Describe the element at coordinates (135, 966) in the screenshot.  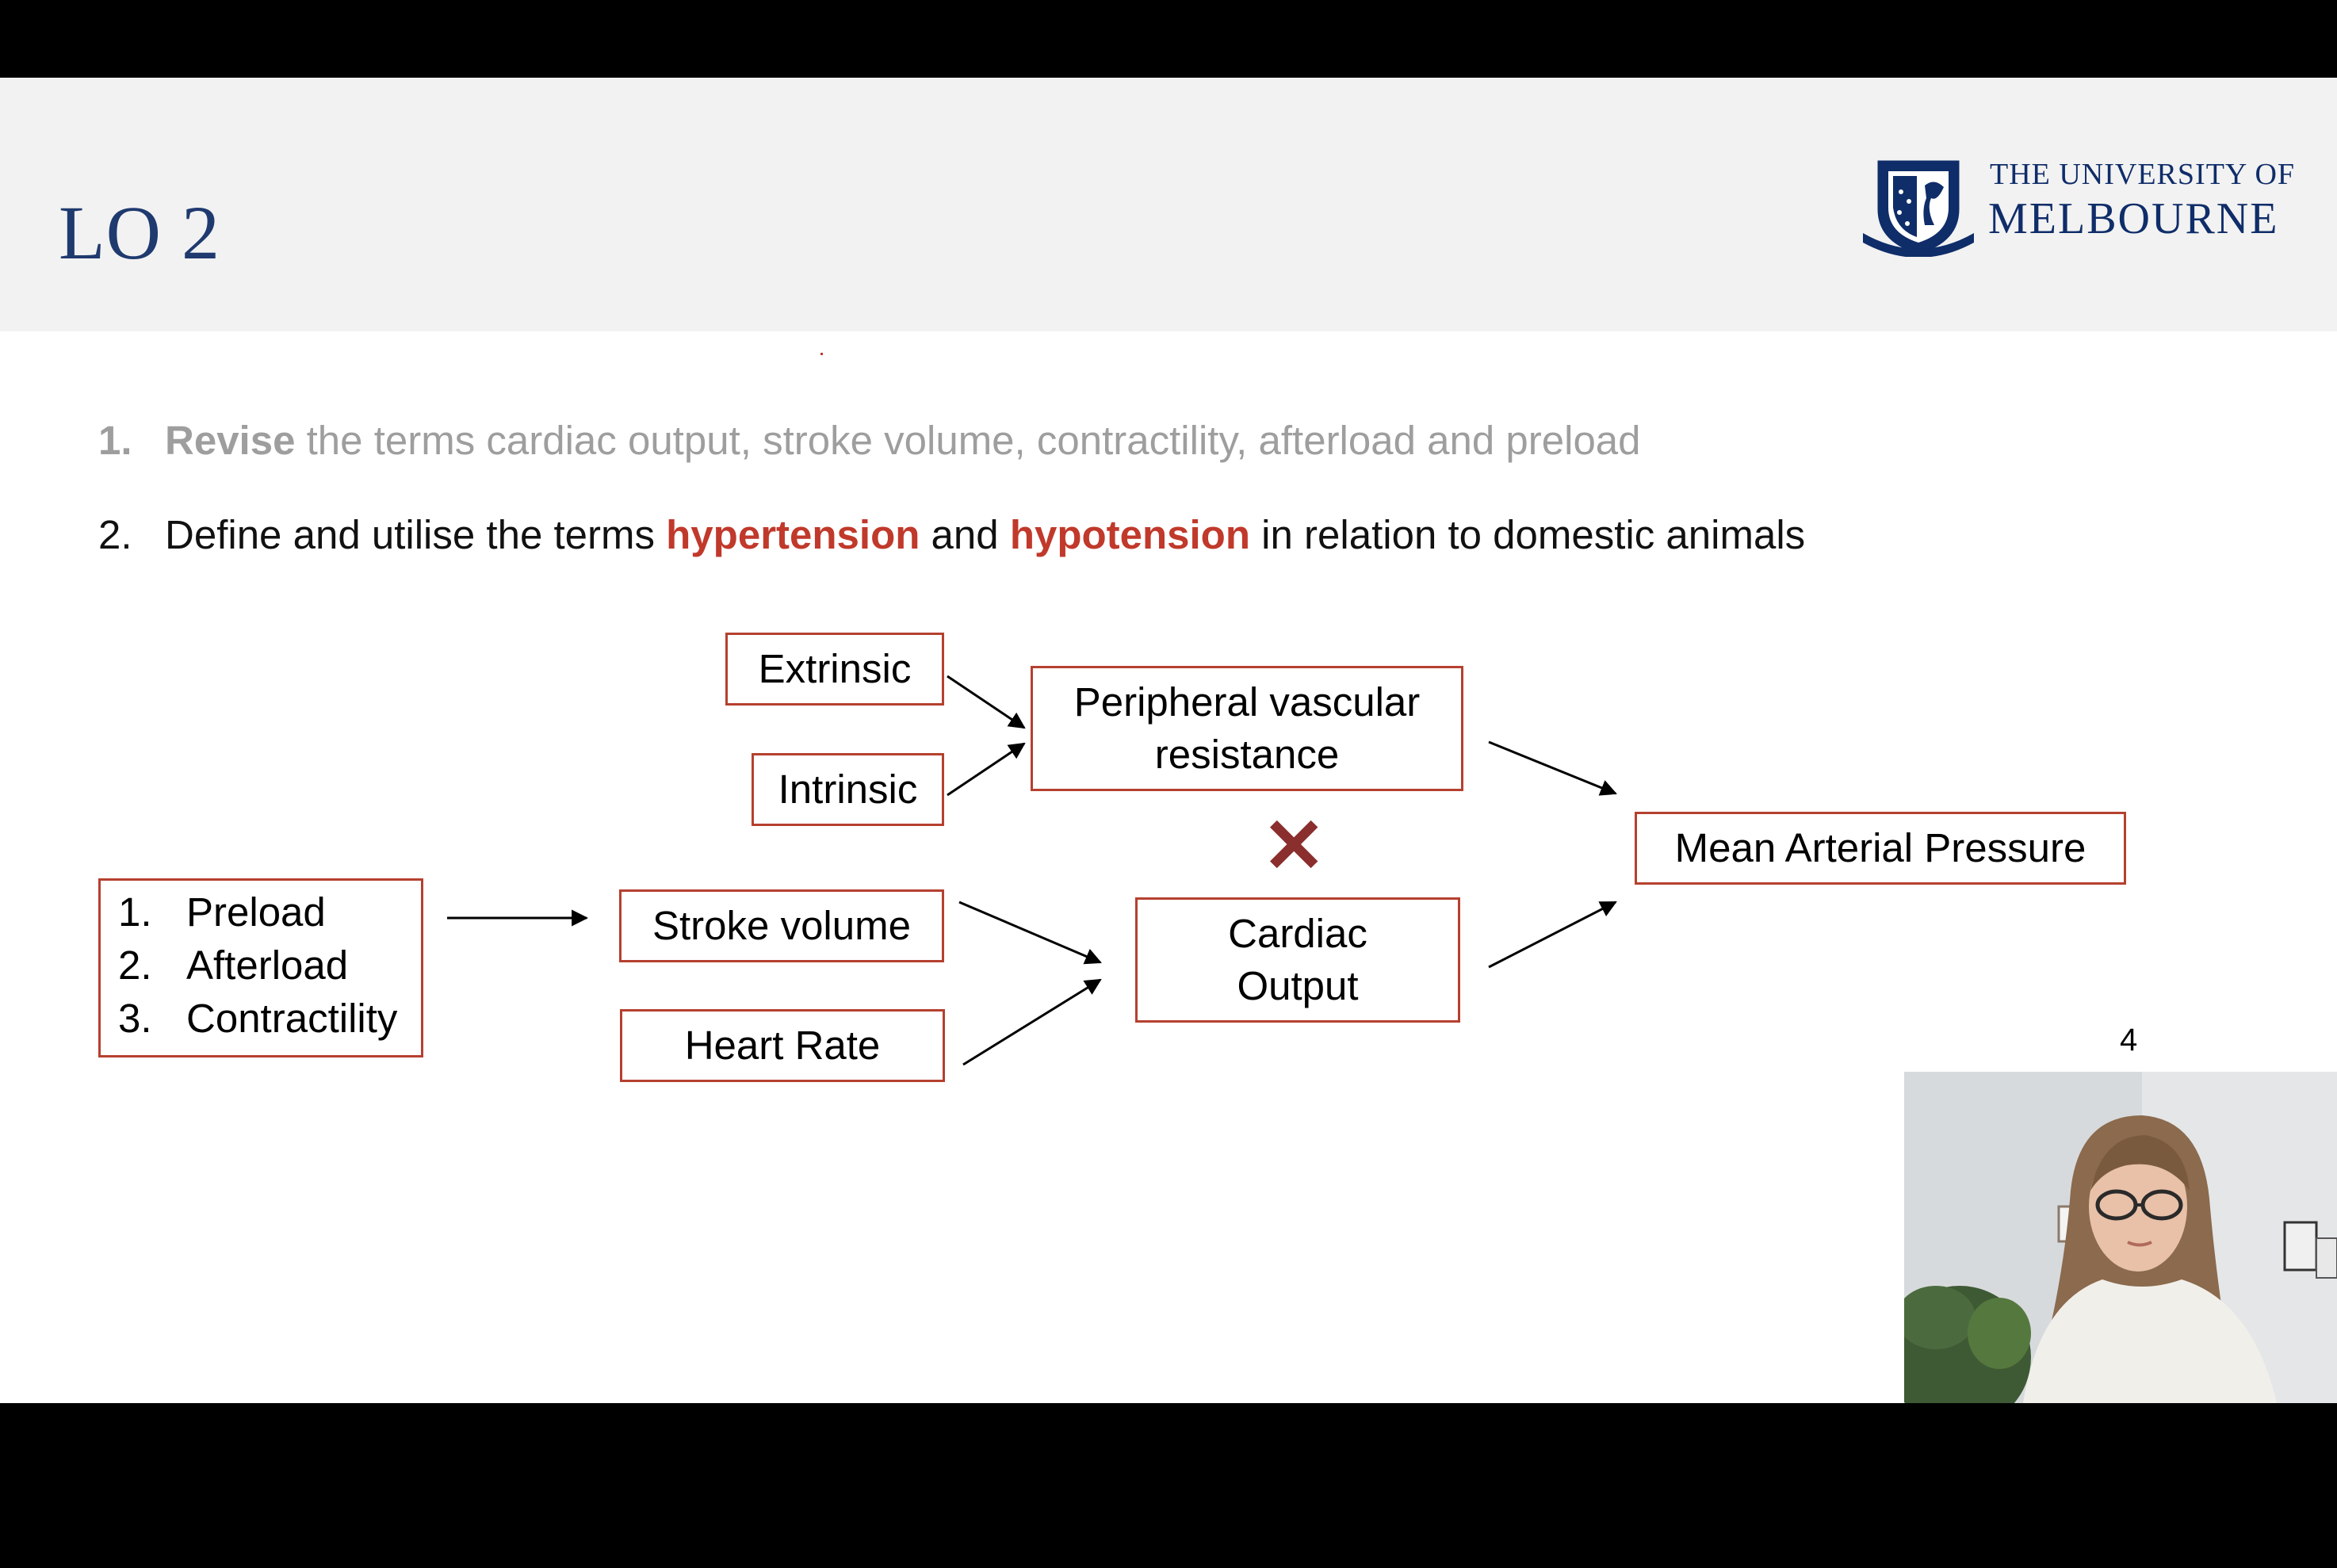
I see `list-item-number: 2.` at that location.